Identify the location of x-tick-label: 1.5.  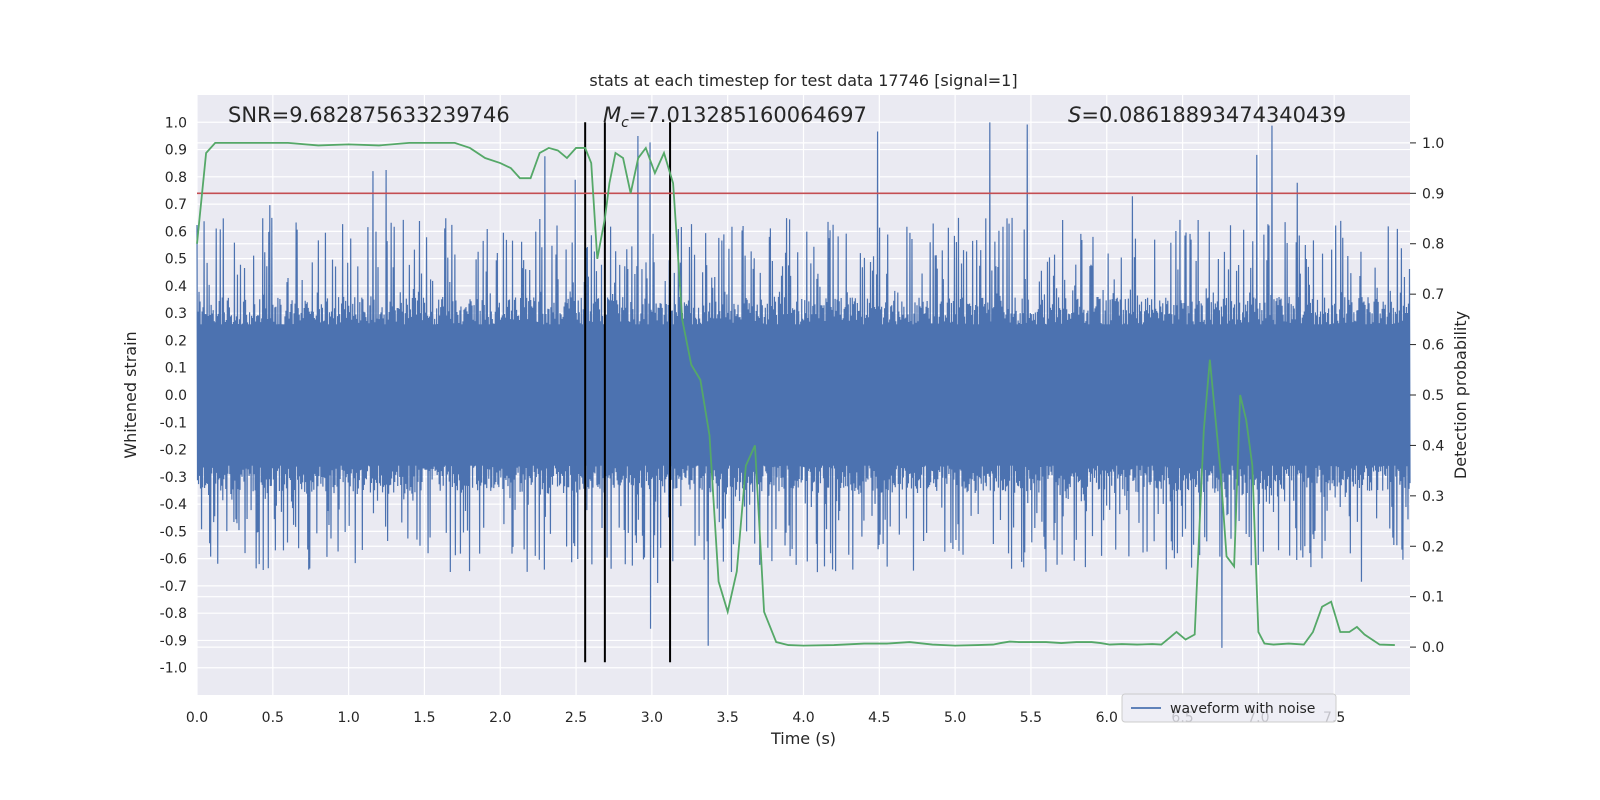
(424, 718).